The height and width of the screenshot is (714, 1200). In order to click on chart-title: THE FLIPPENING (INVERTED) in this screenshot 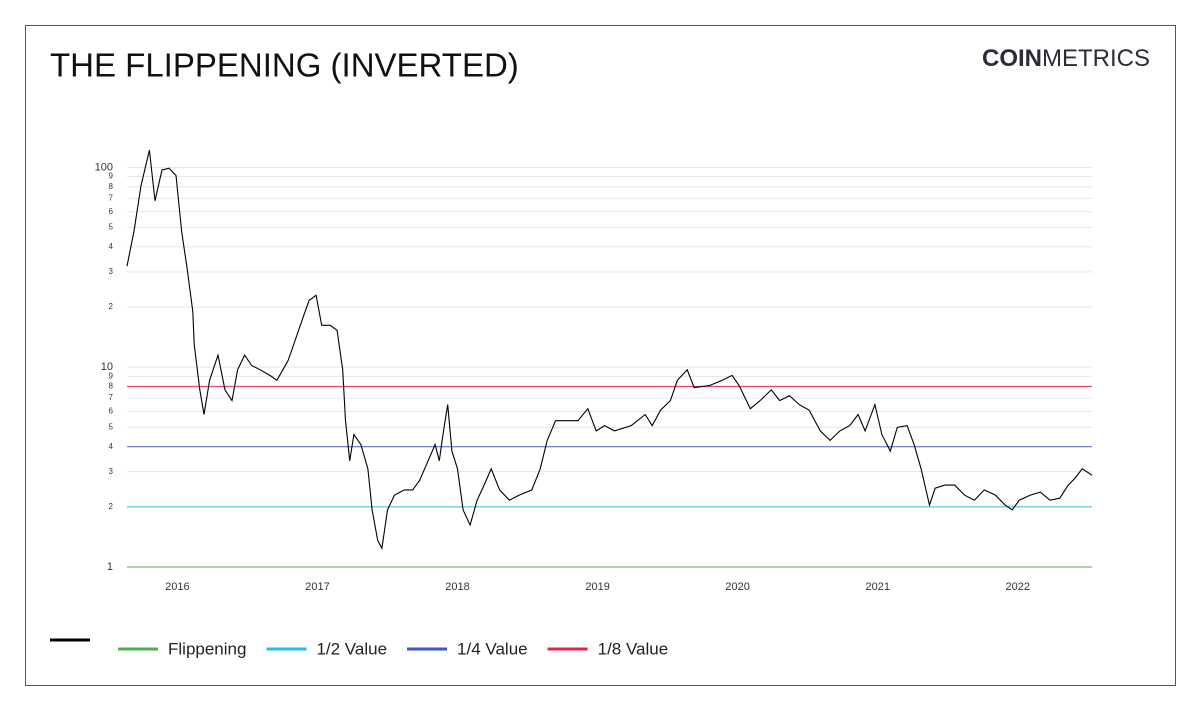, I will do `click(284, 65)`.